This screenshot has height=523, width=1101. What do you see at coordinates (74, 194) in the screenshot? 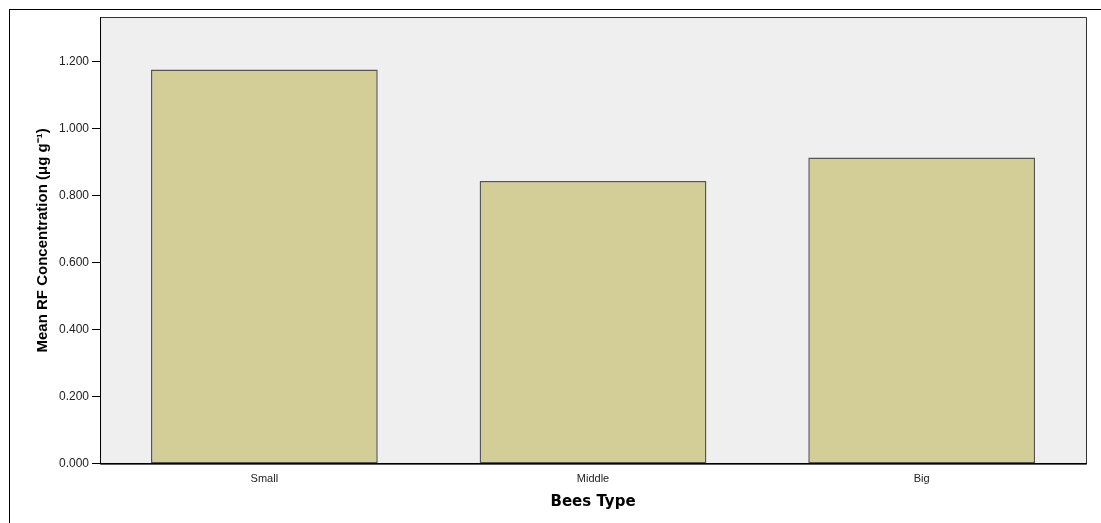
I see `y-tick-label: 0.800` at bounding box center [74, 194].